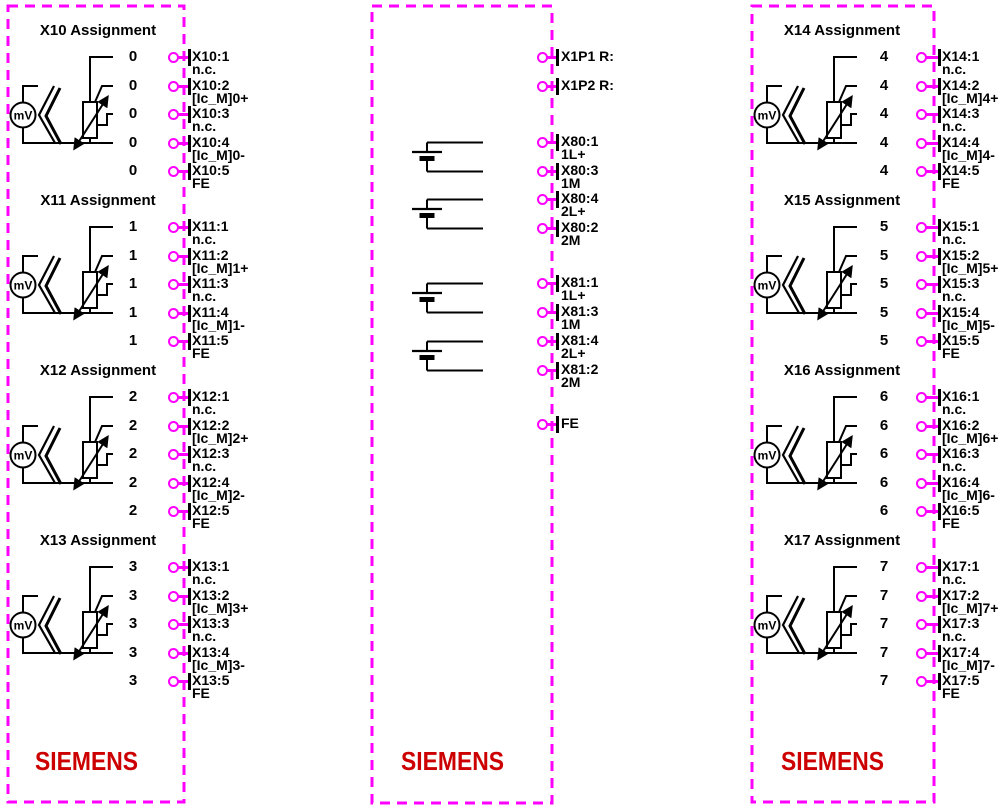 This screenshot has height=809, width=1000. Describe the element at coordinates (211, 169) in the screenshot. I see `terminal-name: X10:5` at that location.